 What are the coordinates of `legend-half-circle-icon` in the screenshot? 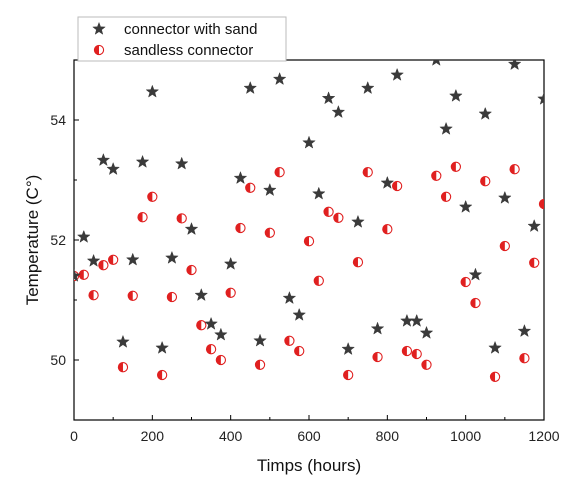 It's located at (99, 50).